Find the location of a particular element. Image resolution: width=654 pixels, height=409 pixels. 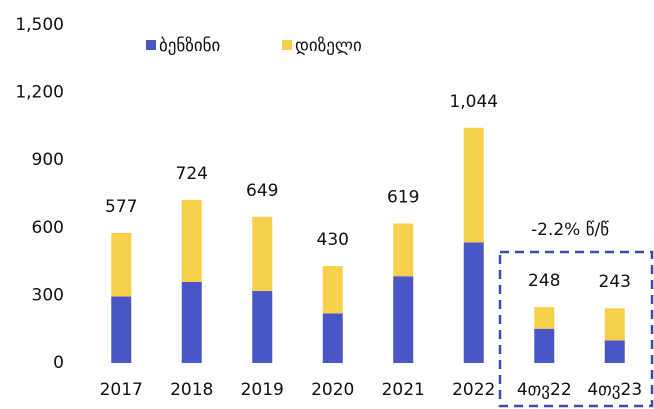

legend-label: დიზელი is located at coordinates (328, 46).